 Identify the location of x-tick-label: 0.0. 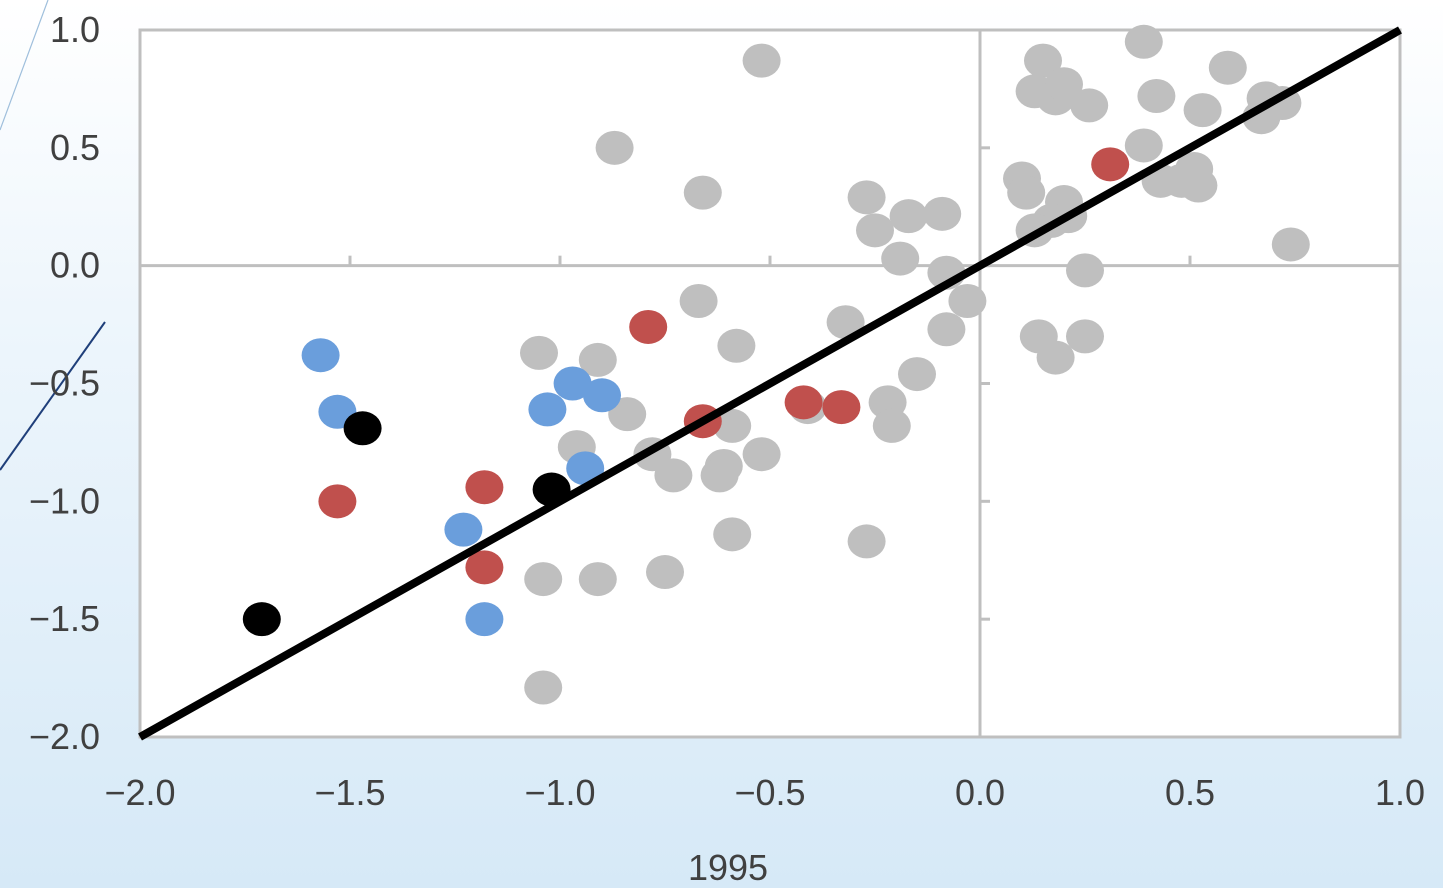
(980, 792).